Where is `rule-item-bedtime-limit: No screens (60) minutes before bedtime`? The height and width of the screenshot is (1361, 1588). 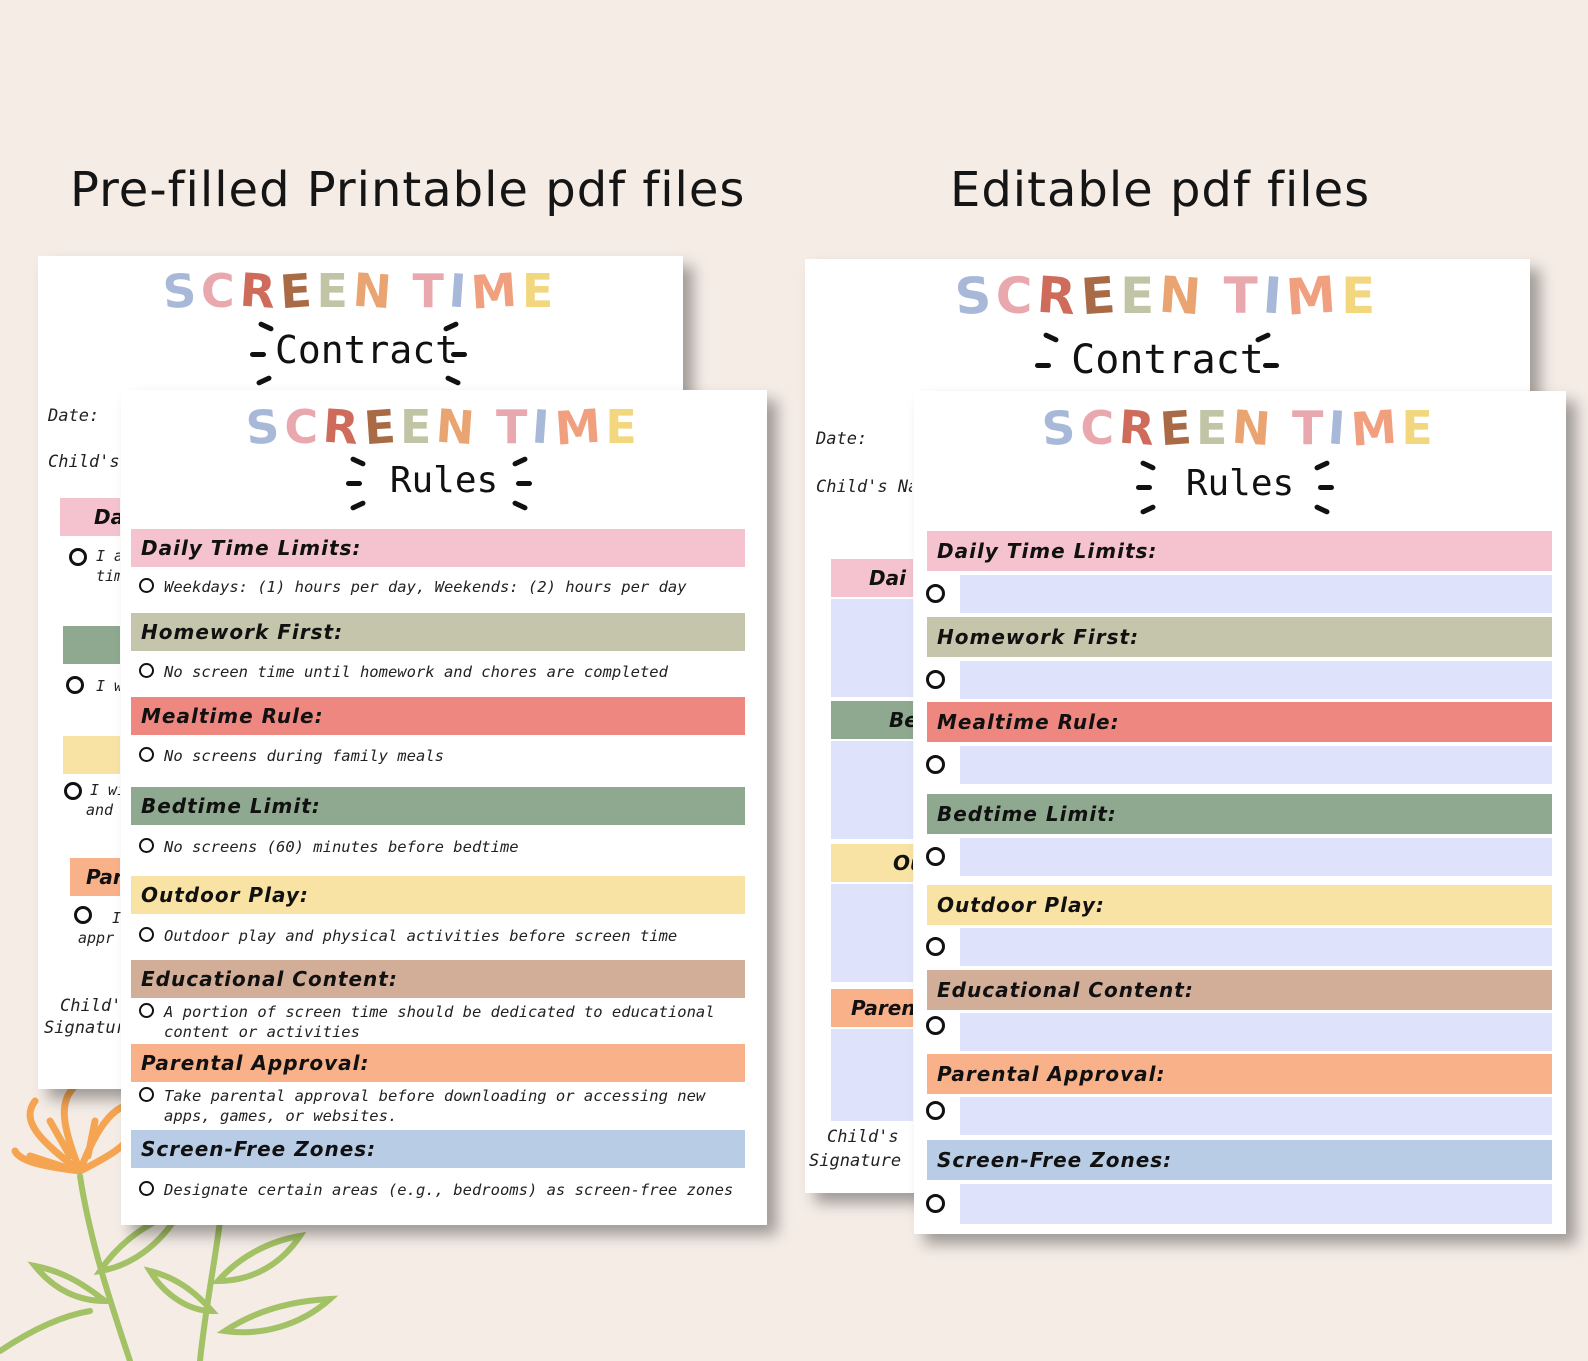
rule-item-bedtime-limit: No screens (60) minutes before bedtime is located at coordinates (449, 847).